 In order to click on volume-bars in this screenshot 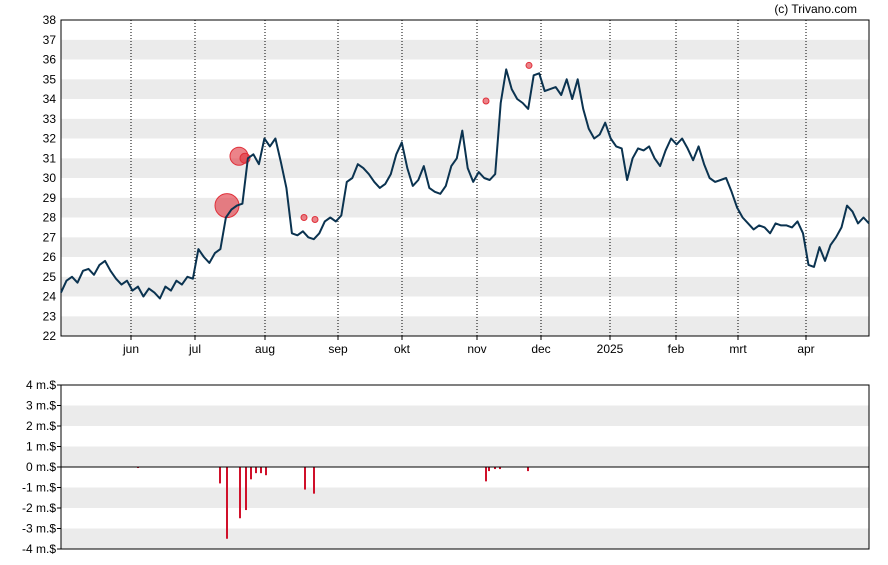, I will do `click(333, 503)`.